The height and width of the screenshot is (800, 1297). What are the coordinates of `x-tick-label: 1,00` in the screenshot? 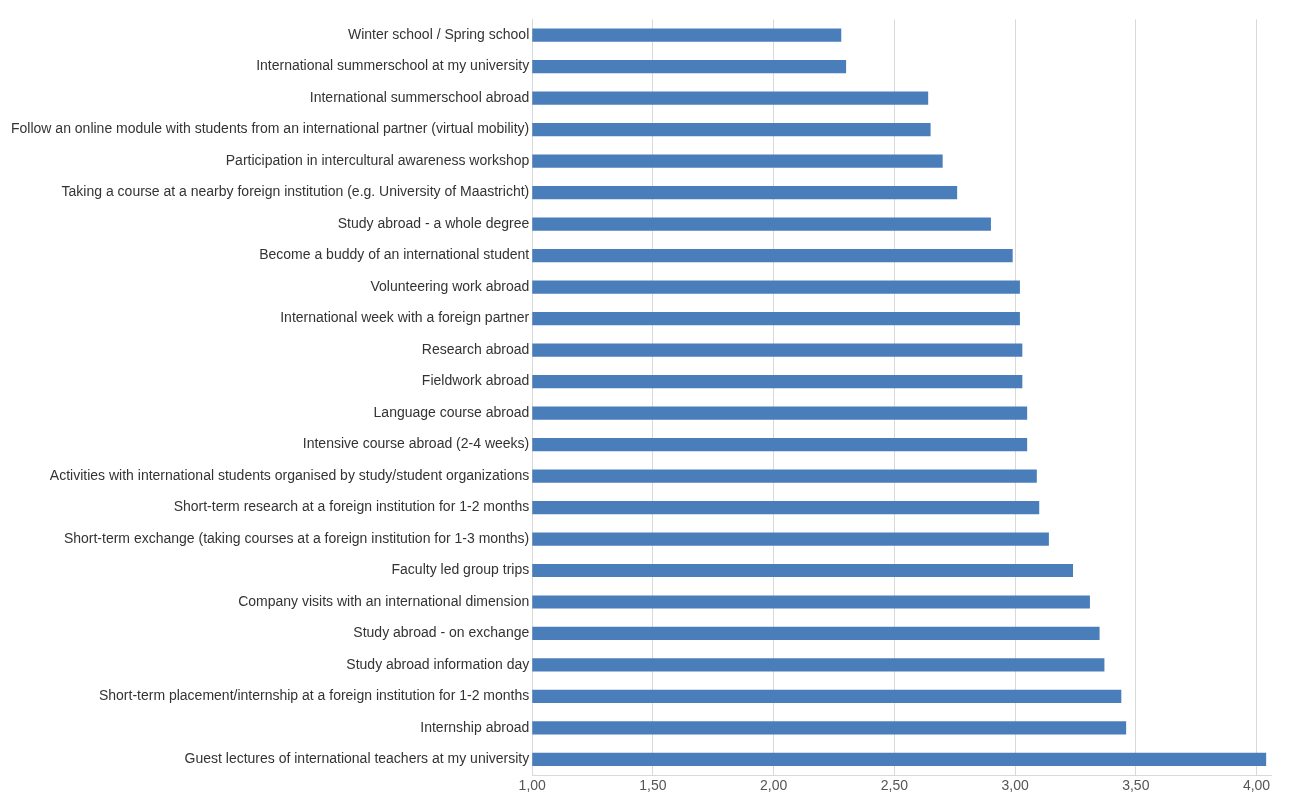 It's located at (532, 785).